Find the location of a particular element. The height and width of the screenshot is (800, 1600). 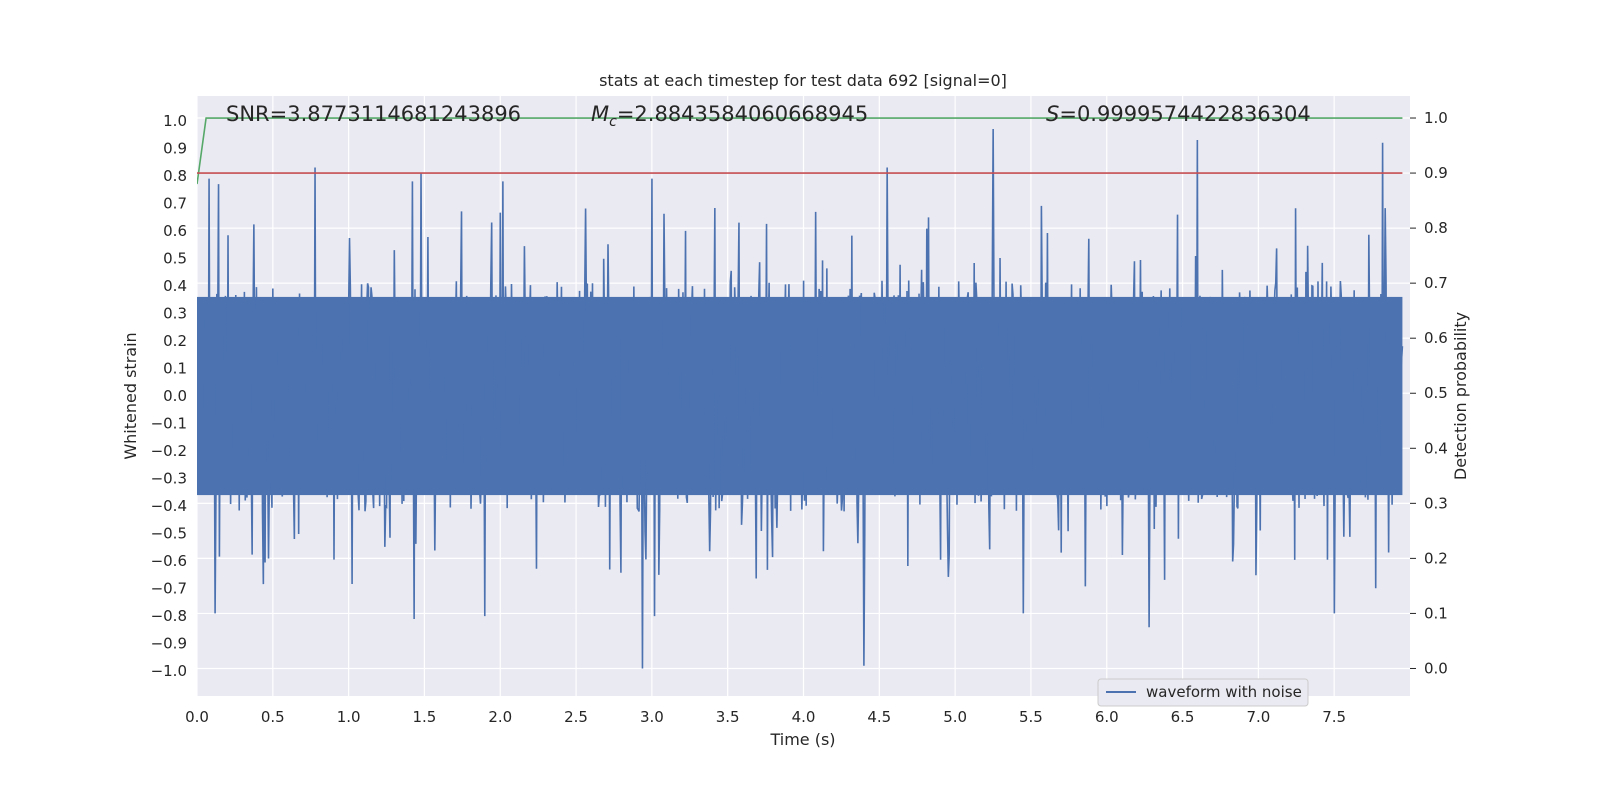

score-annotation: S=0.9999574422836304 is located at coordinates (1178, 114).